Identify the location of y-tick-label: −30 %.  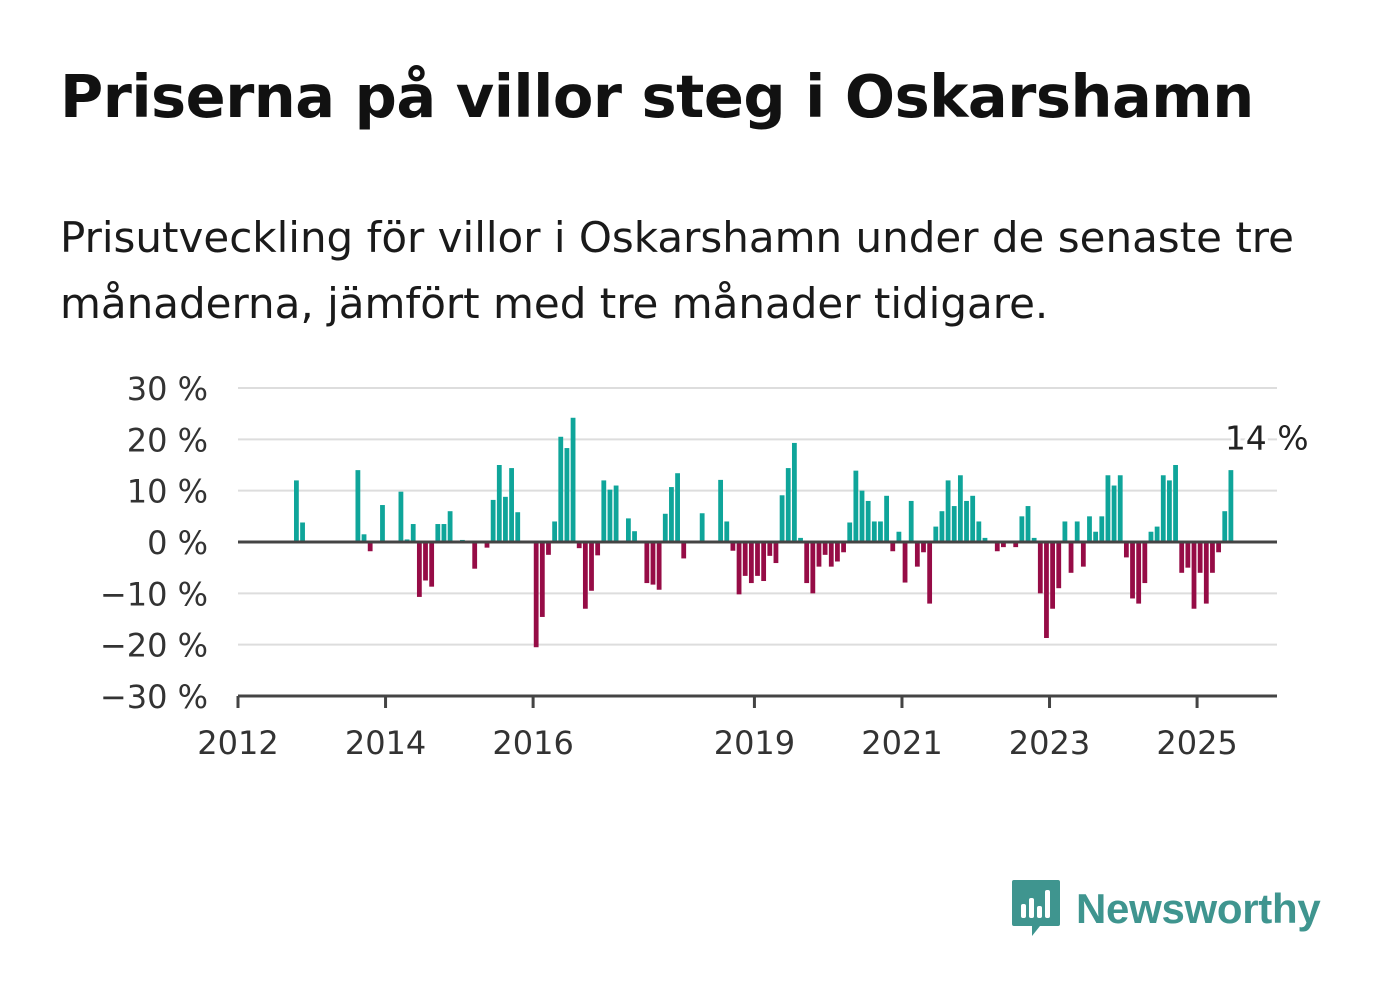
(154, 697).